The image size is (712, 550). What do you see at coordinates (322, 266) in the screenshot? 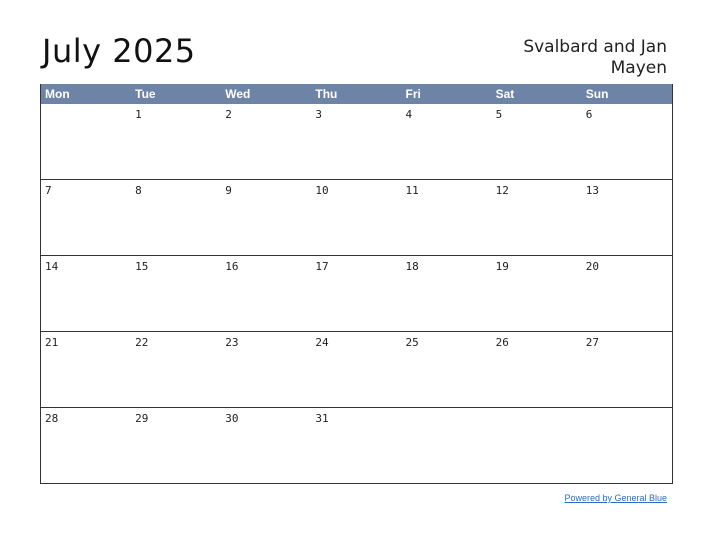
I see `day-number: 17` at bounding box center [322, 266].